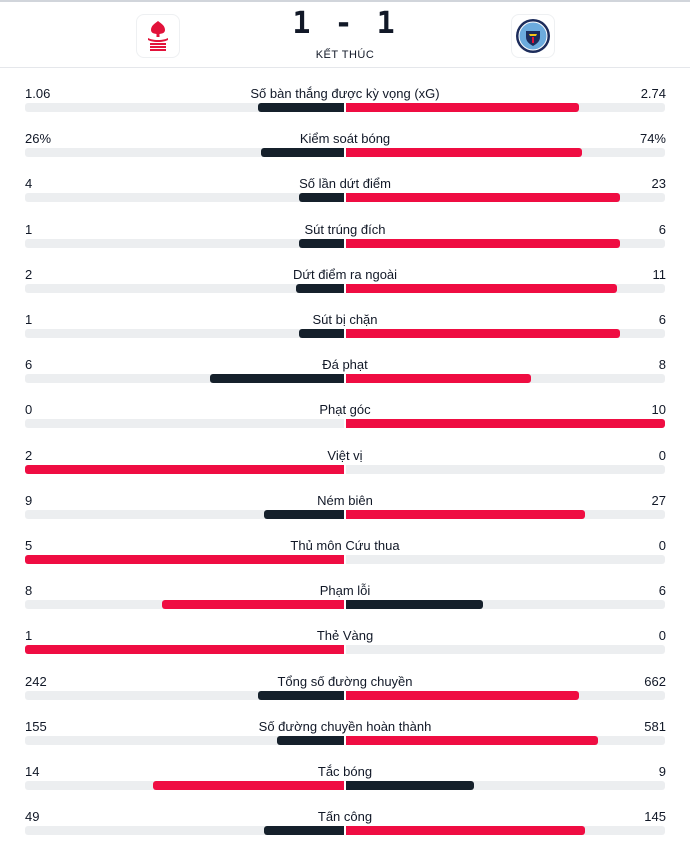 Image resolution: width=690 pixels, height=847 pixels. I want to click on home-stat-value: 49, so click(32, 817).